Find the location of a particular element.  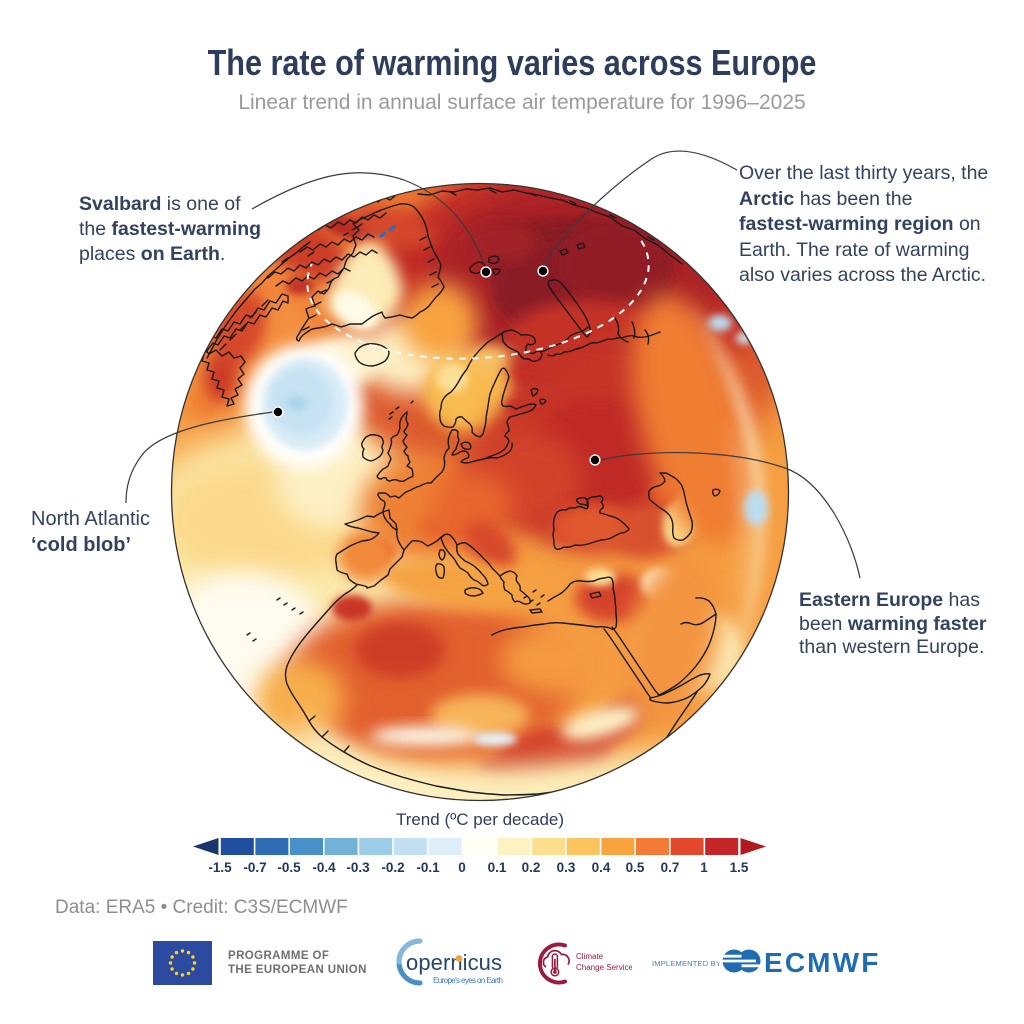

svg-text: opernicus is located at coordinates (454, 962).